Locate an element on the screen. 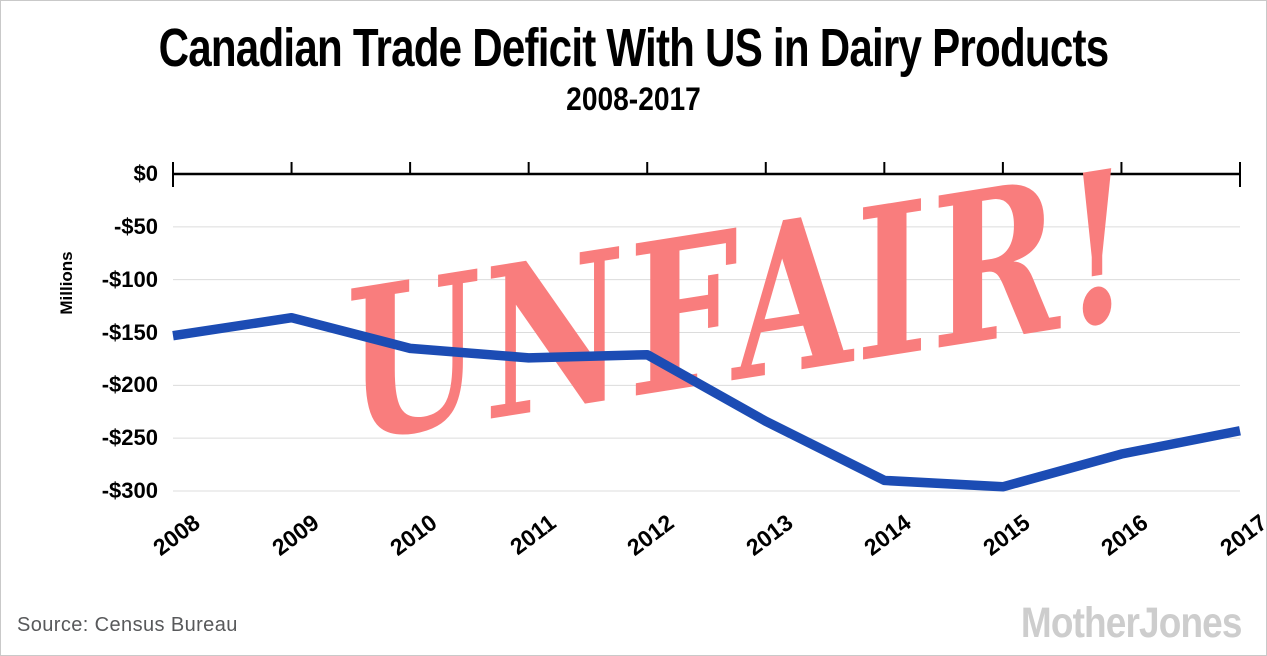 The image size is (1267, 656). chart-subtitle: 2008-2017 is located at coordinates (633, 99).